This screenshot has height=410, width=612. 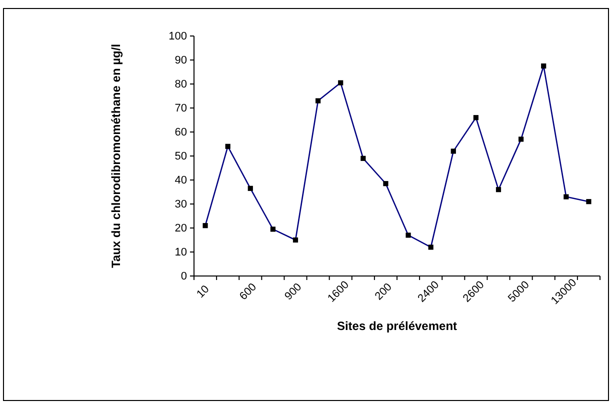 I want to click on y-tick-label: 70, so click(x=180, y=108).